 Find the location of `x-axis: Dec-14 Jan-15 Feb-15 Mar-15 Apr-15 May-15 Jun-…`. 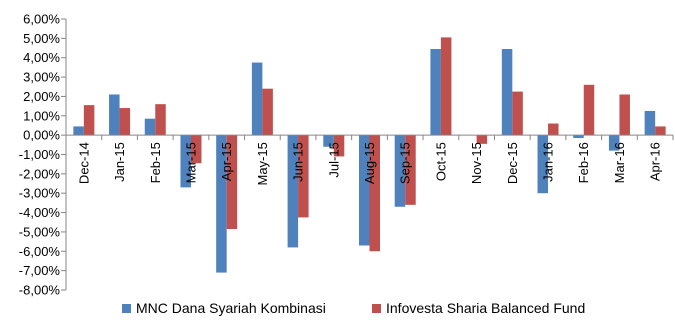

x-axis: Dec-14 Jan-15 Feb-15 Mar-15 Apr-15 May-15 Jun-… is located at coordinates (369, 160).